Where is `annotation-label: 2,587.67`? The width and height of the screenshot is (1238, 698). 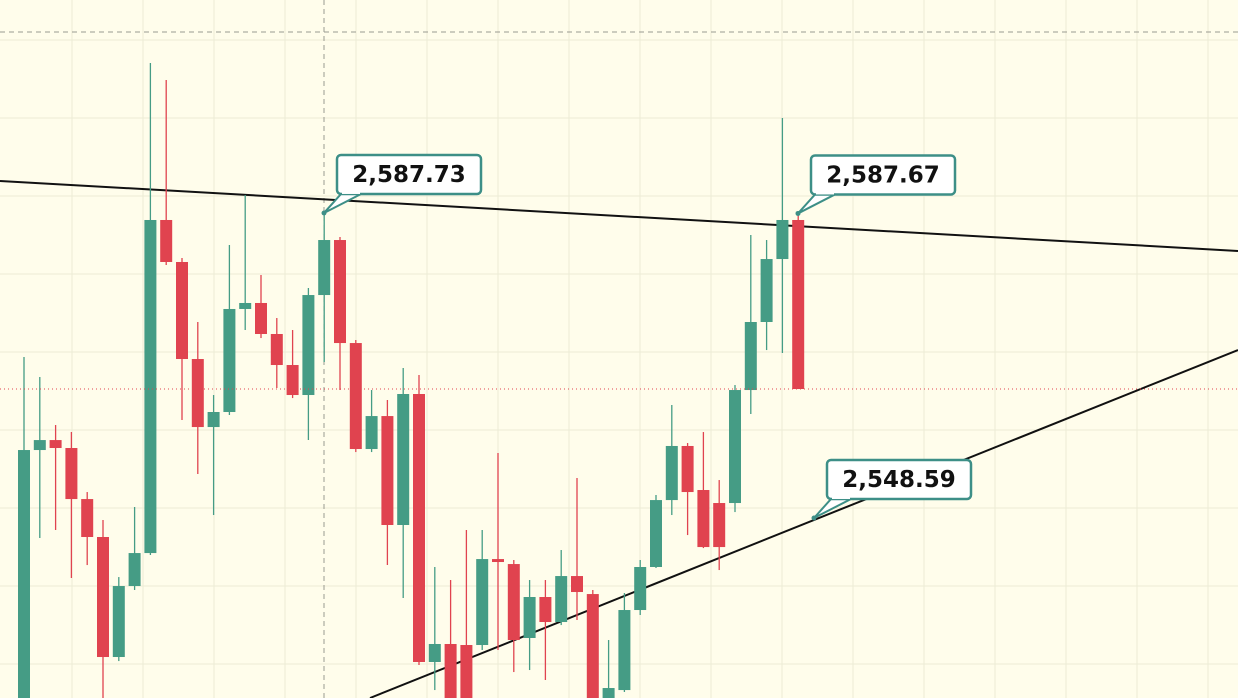 annotation-label: 2,587.67 is located at coordinates (883, 175).